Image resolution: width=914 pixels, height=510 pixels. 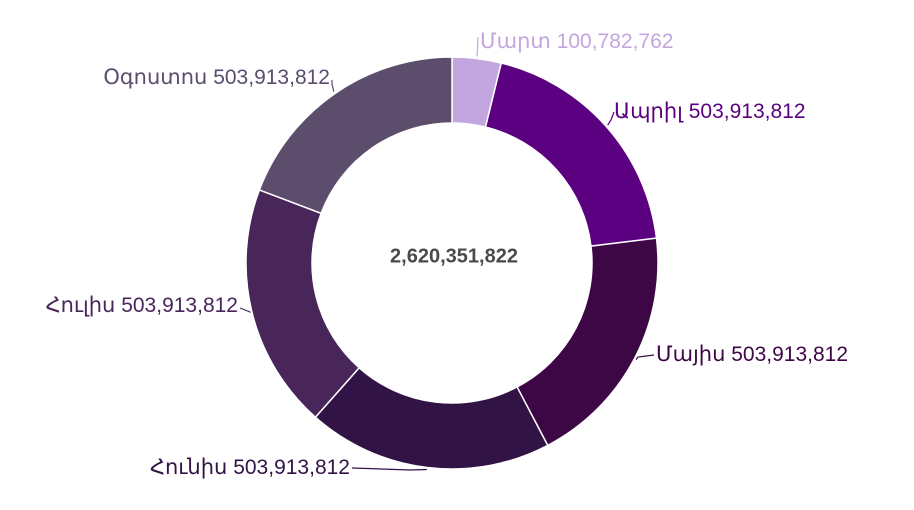 I want to click on slice-label-3: Մայիս 503,913,812, so click(x=752, y=354).